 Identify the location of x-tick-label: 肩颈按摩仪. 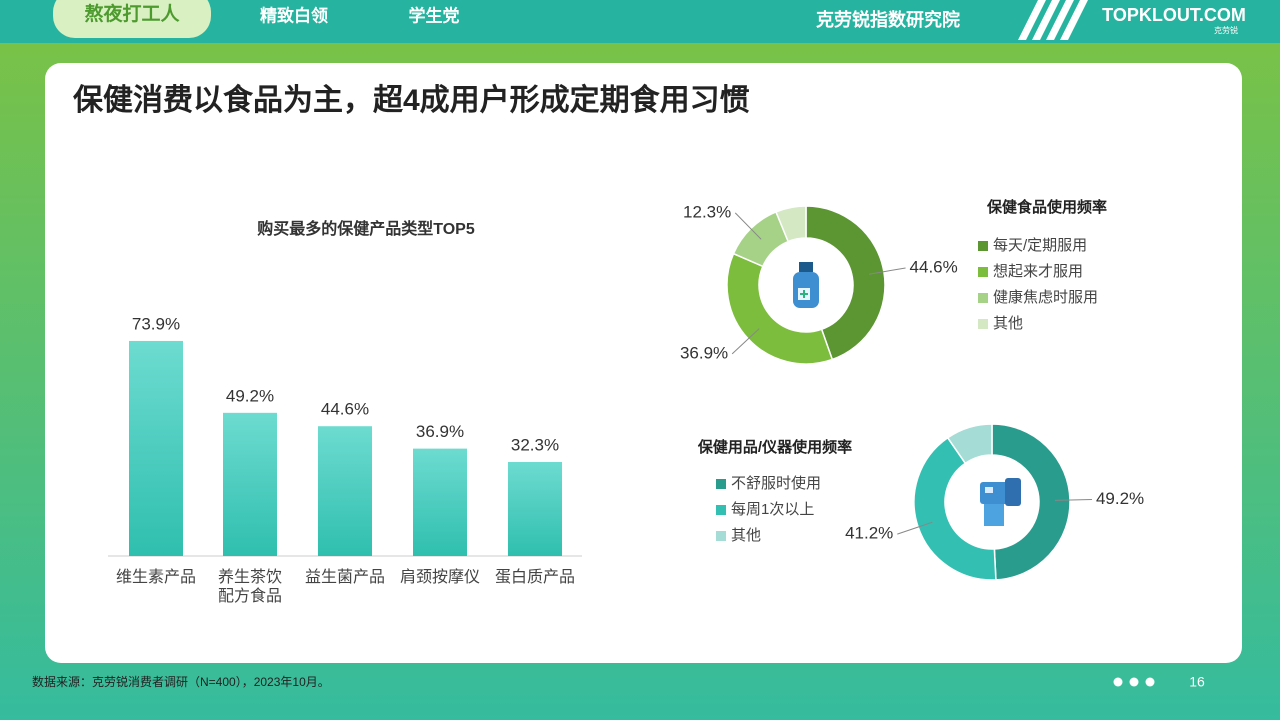
(440, 577).